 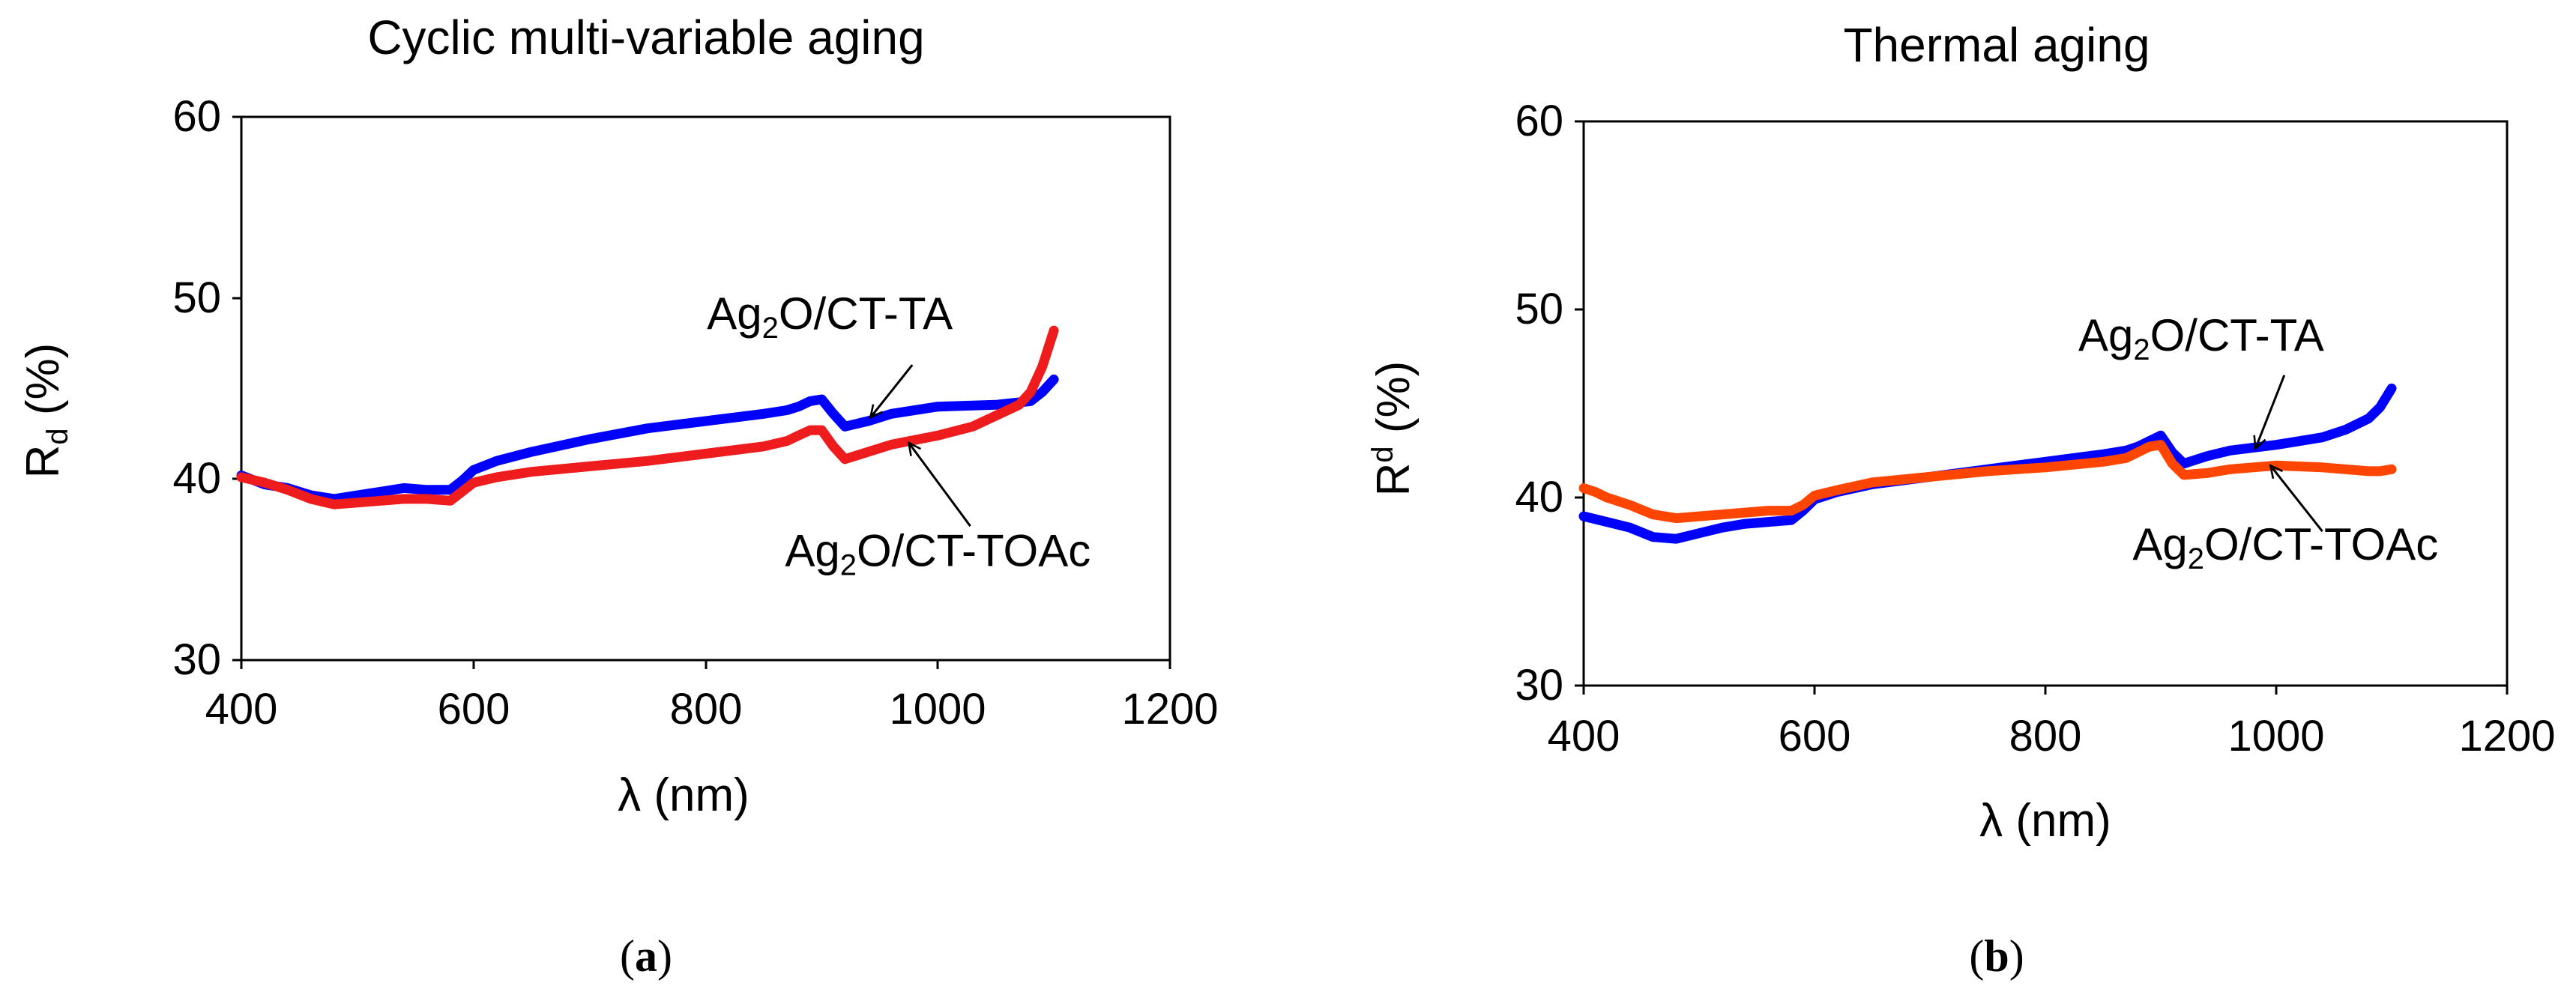 What do you see at coordinates (197, 297) in the screenshot?
I see `panel-a-ytick-label: 50` at bounding box center [197, 297].